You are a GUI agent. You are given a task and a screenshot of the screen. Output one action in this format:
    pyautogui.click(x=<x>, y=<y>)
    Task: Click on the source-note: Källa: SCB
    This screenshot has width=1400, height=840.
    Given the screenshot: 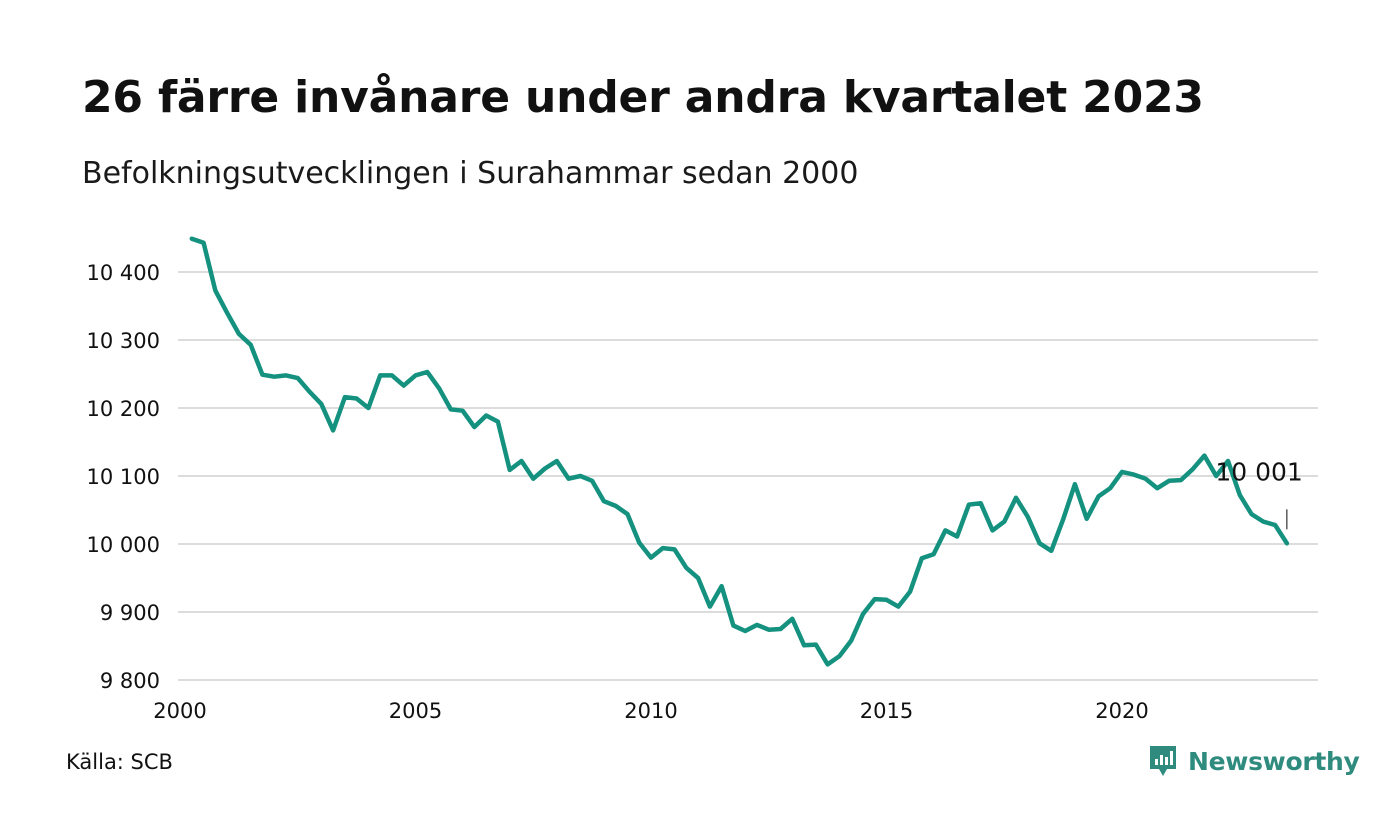 What is the action you would take?
    pyautogui.click(x=119, y=762)
    